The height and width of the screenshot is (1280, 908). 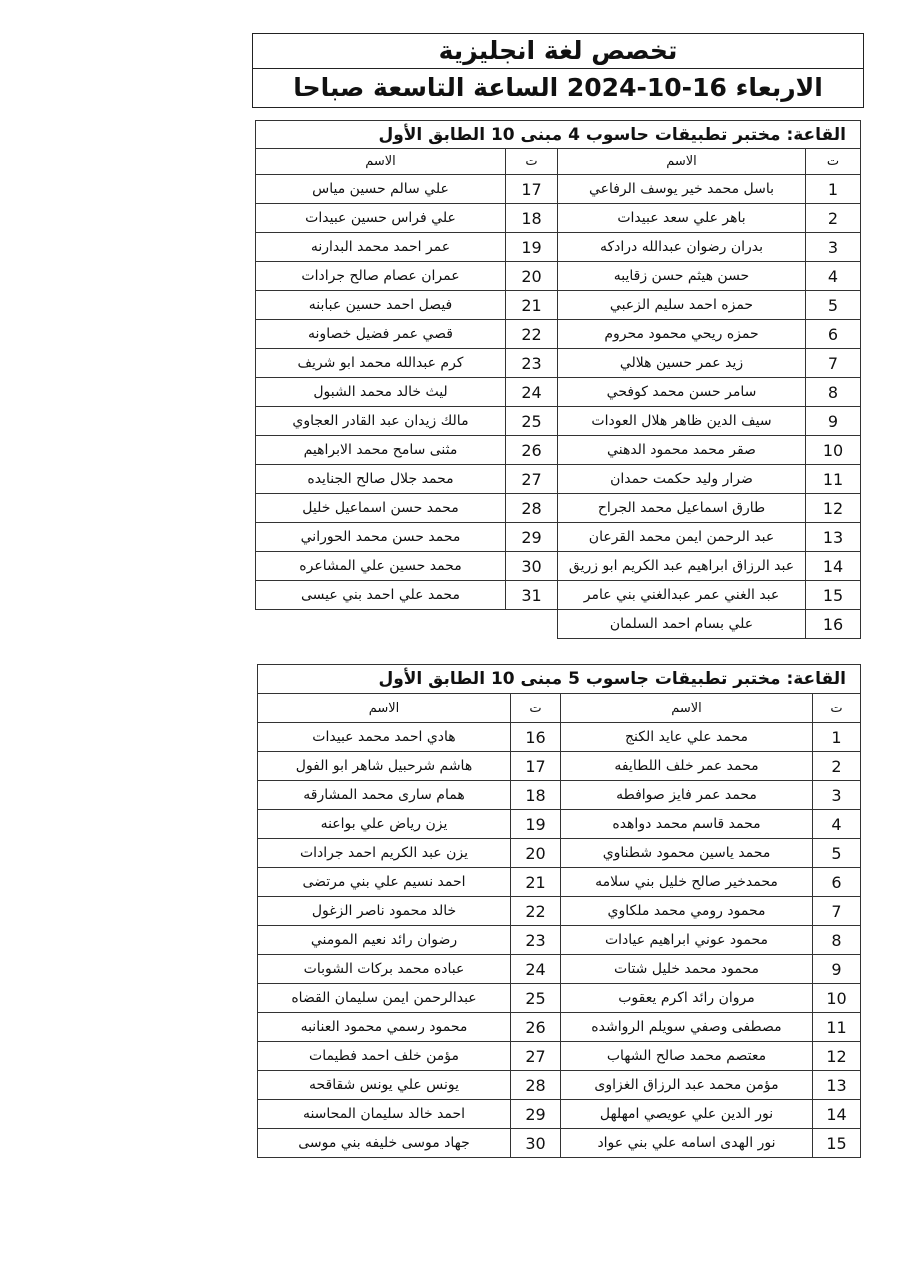 I want to click on student-name: ضرار وليد حكمت حمدان, so click(x=681, y=479).